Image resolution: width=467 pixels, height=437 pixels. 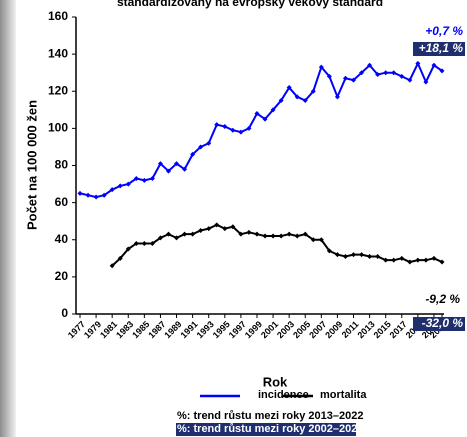 I want to click on x-tick-label: 1989, so click(x=172, y=329).